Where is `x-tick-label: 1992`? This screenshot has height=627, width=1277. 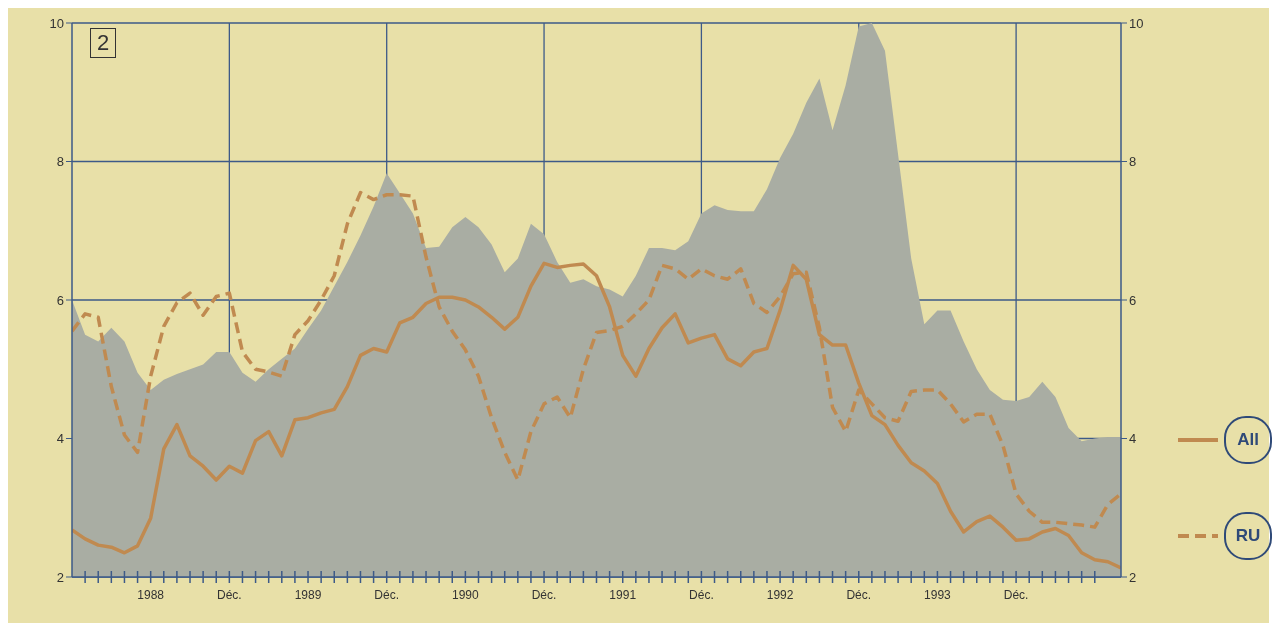 x-tick-label: 1992 is located at coordinates (780, 595).